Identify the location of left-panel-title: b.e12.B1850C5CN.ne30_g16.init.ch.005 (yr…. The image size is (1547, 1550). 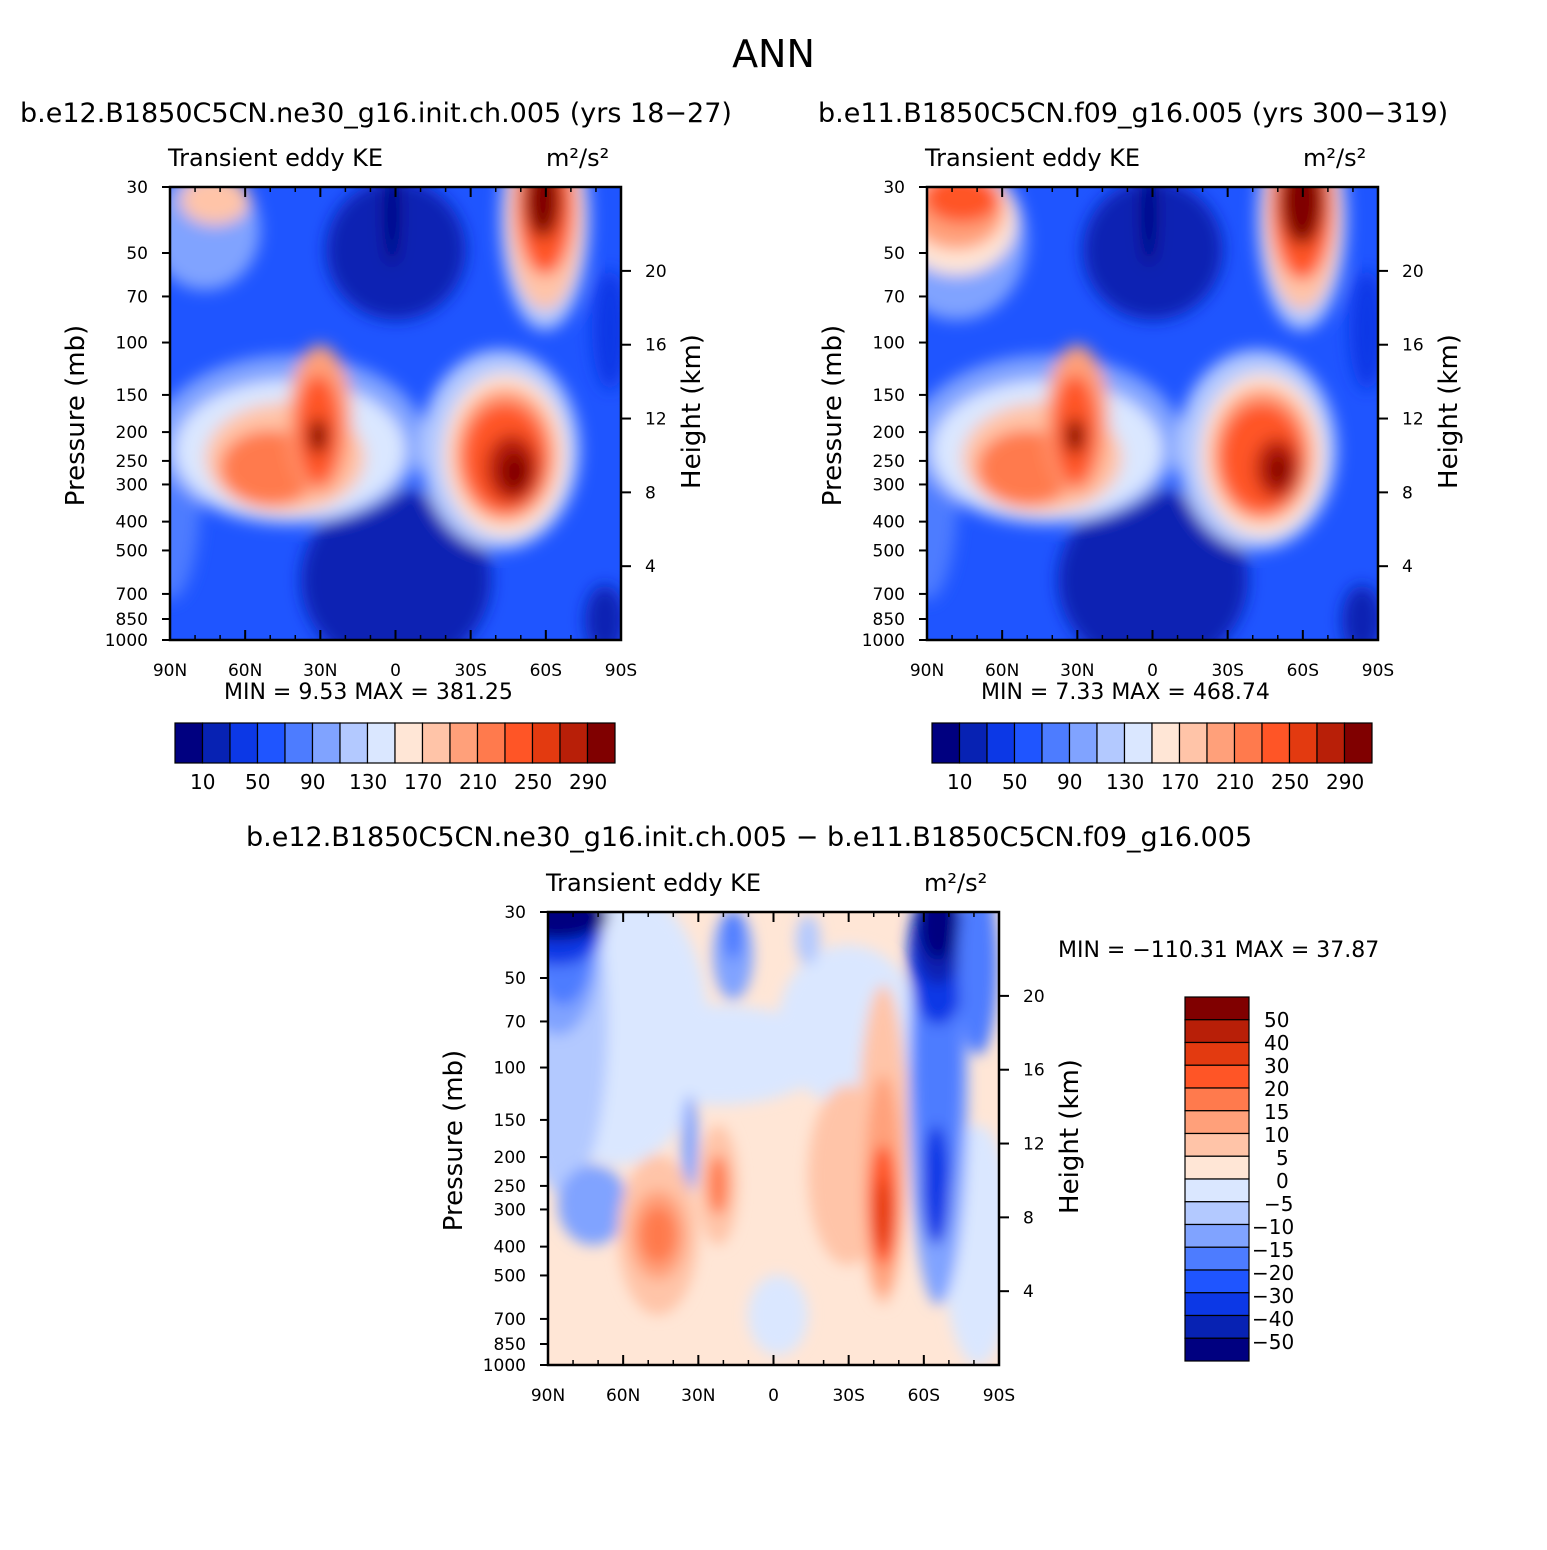
(376, 113).